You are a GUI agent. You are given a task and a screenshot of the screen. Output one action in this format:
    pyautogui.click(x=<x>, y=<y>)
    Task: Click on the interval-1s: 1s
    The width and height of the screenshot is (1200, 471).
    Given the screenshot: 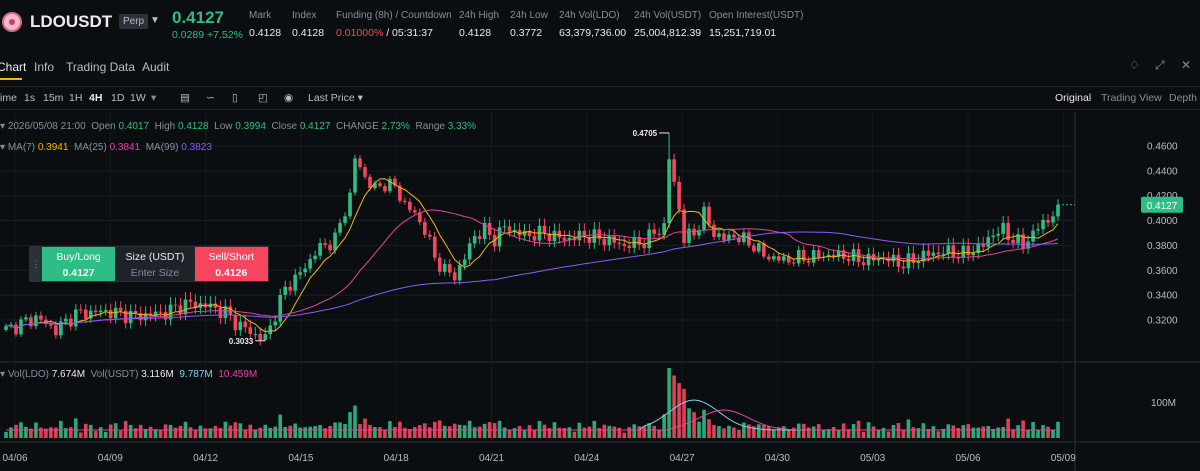 What is the action you would take?
    pyautogui.click(x=30, y=98)
    